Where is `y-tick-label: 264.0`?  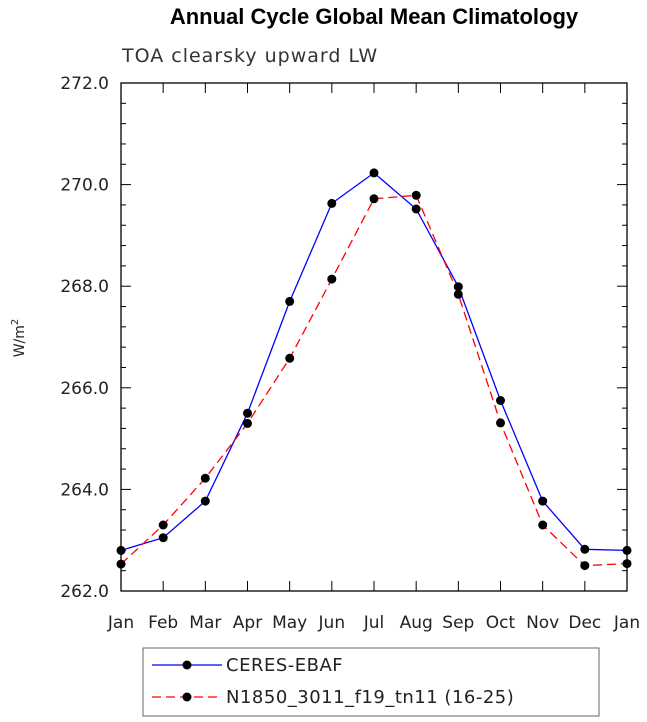
y-tick-label: 264.0 is located at coordinates (84, 490).